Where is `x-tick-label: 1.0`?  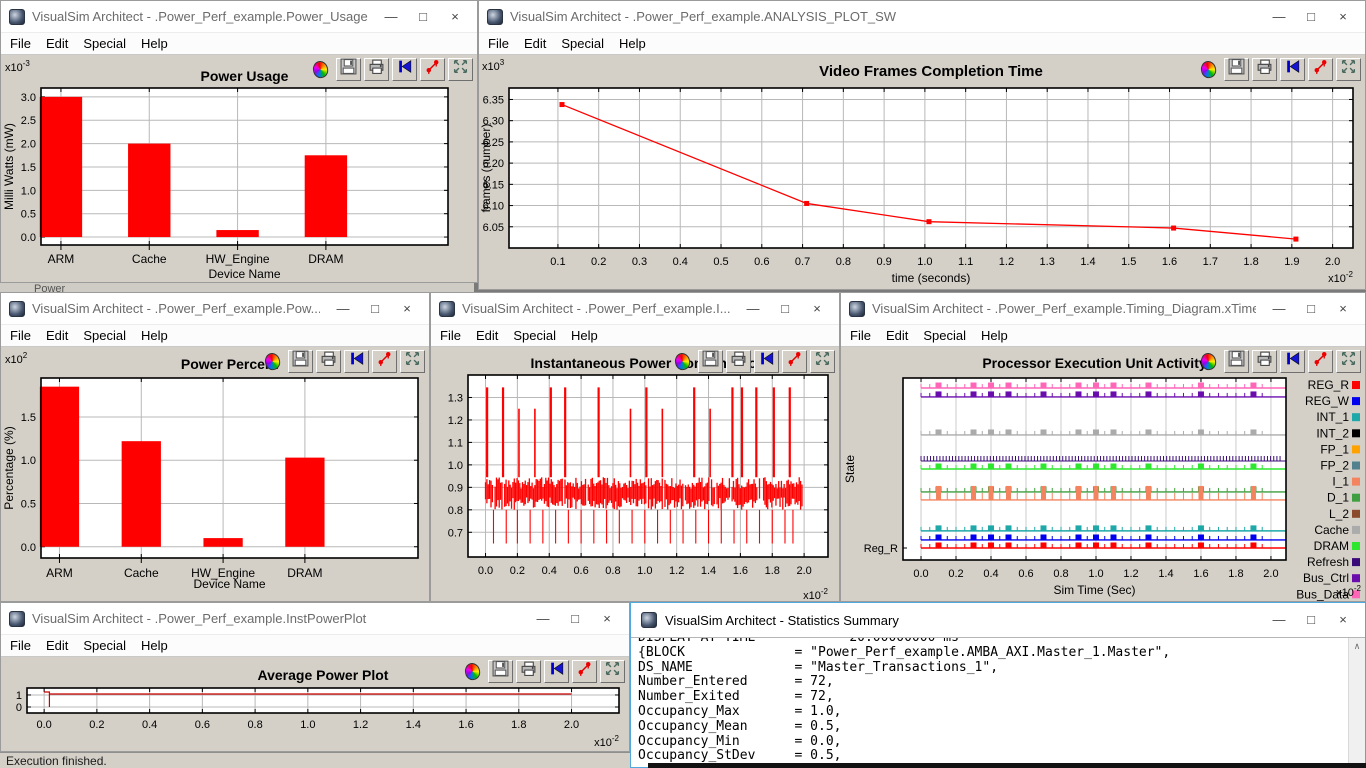 x-tick-label: 1.0 is located at coordinates (644, 571).